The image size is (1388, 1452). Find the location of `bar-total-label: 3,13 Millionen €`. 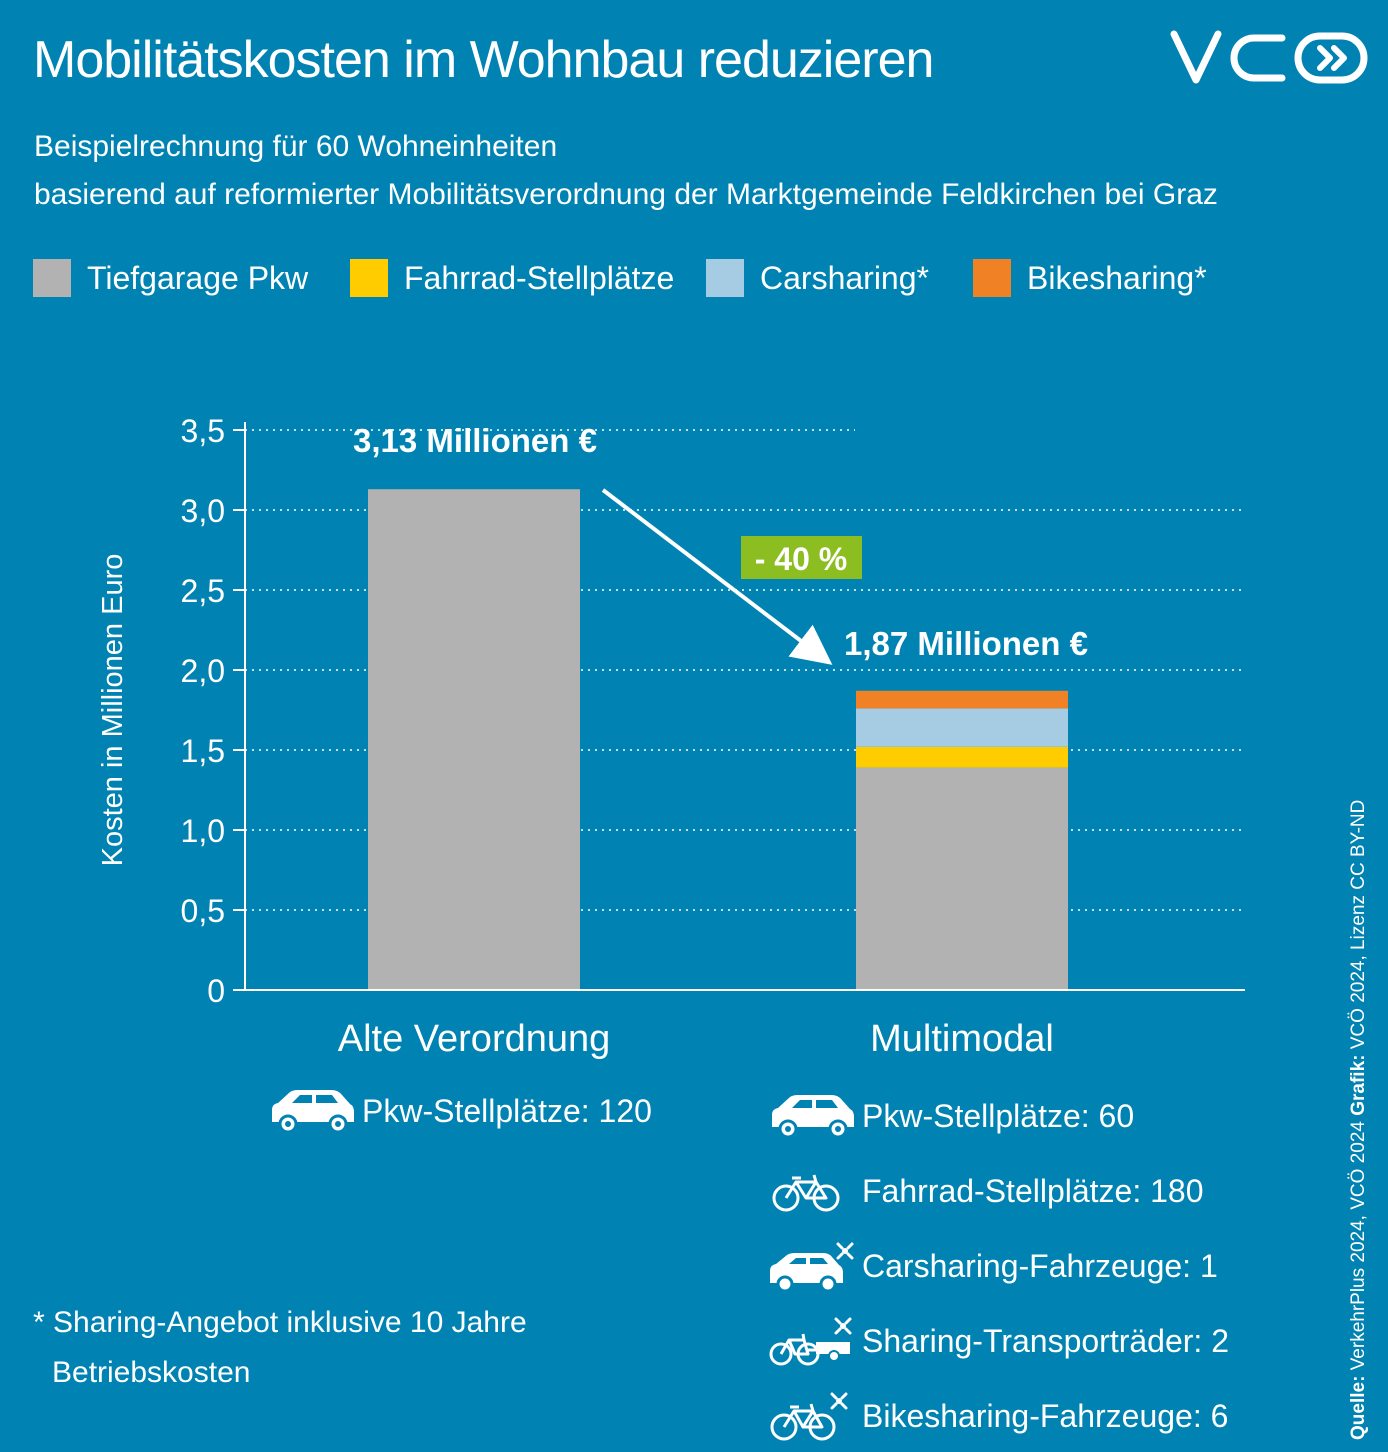

bar-total-label: 3,13 Millionen € is located at coordinates (475, 440).